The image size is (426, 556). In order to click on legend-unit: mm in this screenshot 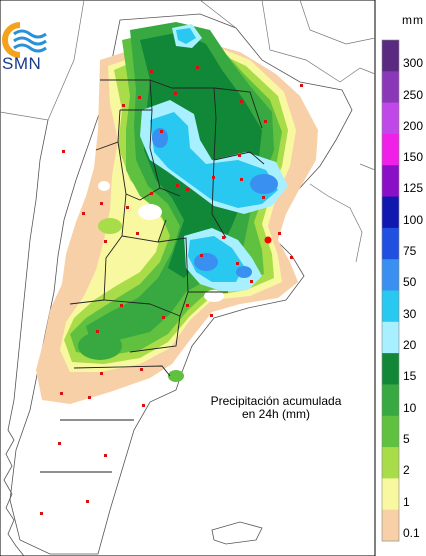, I will do `click(413, 20)`.